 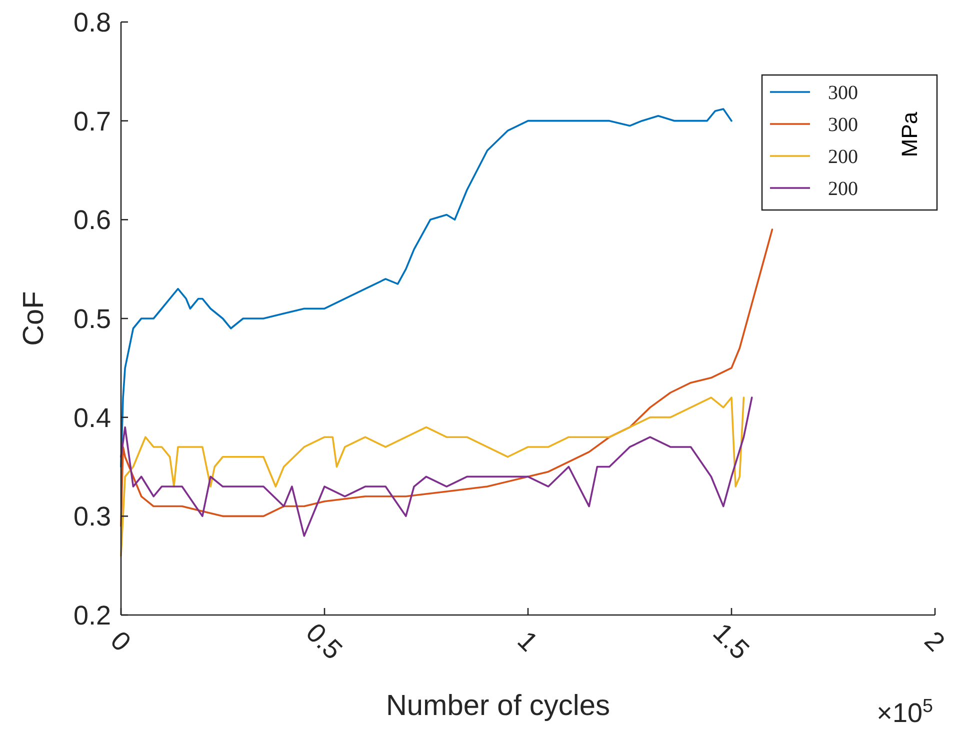 I want to click on annotation: MPa, so click(x=909, y=134).